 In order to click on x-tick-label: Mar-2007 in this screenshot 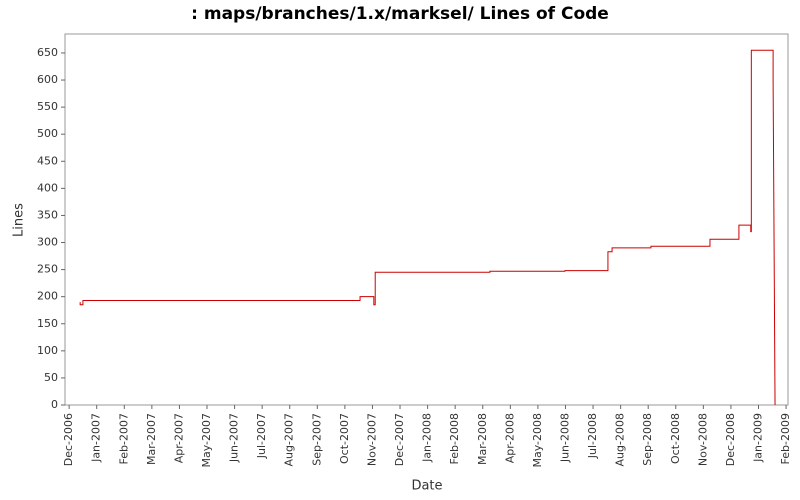, I will do `click(151, 439)`.